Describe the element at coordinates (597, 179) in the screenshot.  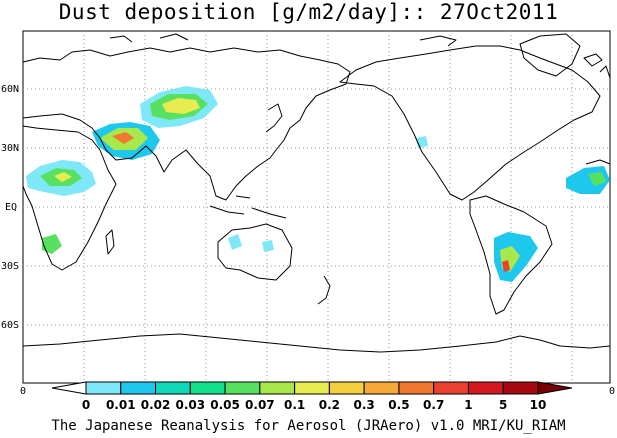
I see `dust-atlantic-plume-core` at that location.